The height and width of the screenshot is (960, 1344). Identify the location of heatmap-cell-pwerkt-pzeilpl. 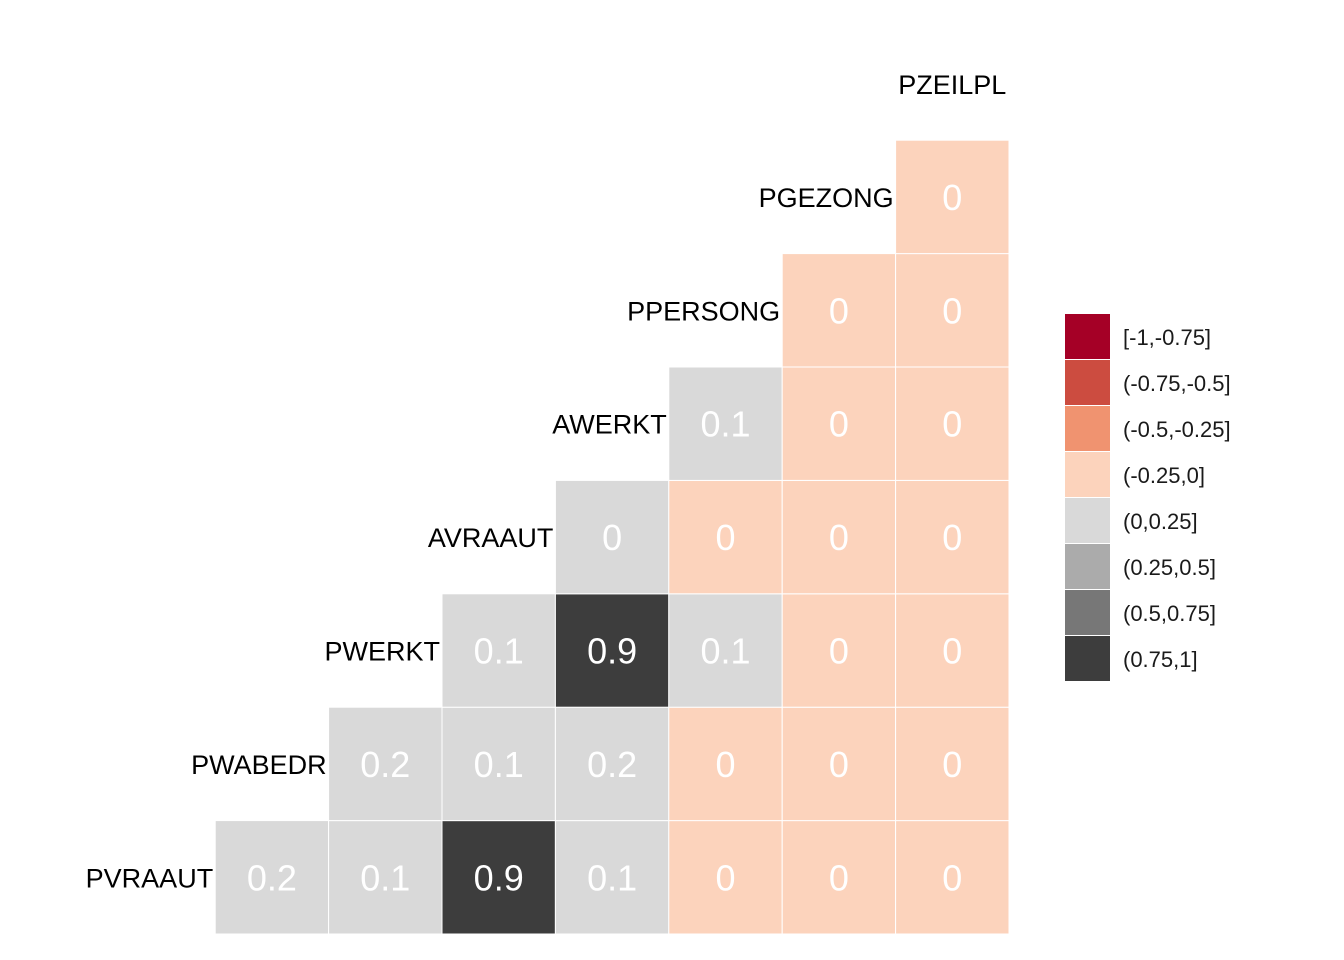
(952, 650).